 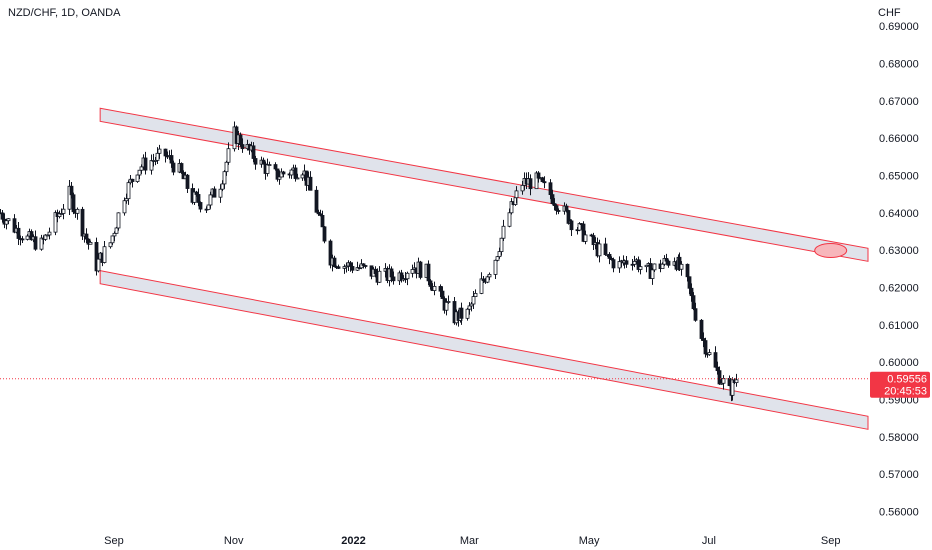 What do you see at coordinates (889, 13) in the screenshot?
I see `currency-label: CHF` at bounding box center [889, 13].